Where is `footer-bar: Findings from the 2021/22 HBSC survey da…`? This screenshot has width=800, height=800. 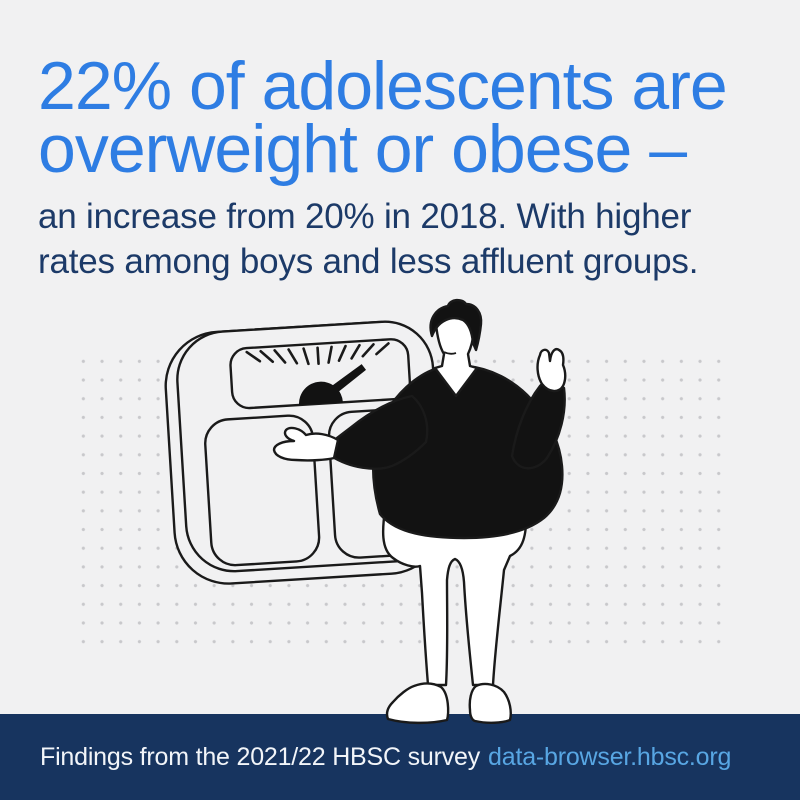
footer-bar: Findings from the 2021/22 HBSC survey da… is located at coordinates (400, 757).